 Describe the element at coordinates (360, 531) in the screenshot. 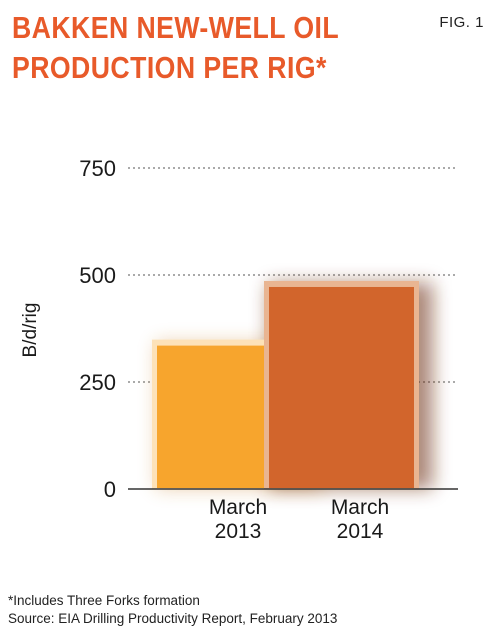

I see `x-tick-label-1-1: 2014` at that location.